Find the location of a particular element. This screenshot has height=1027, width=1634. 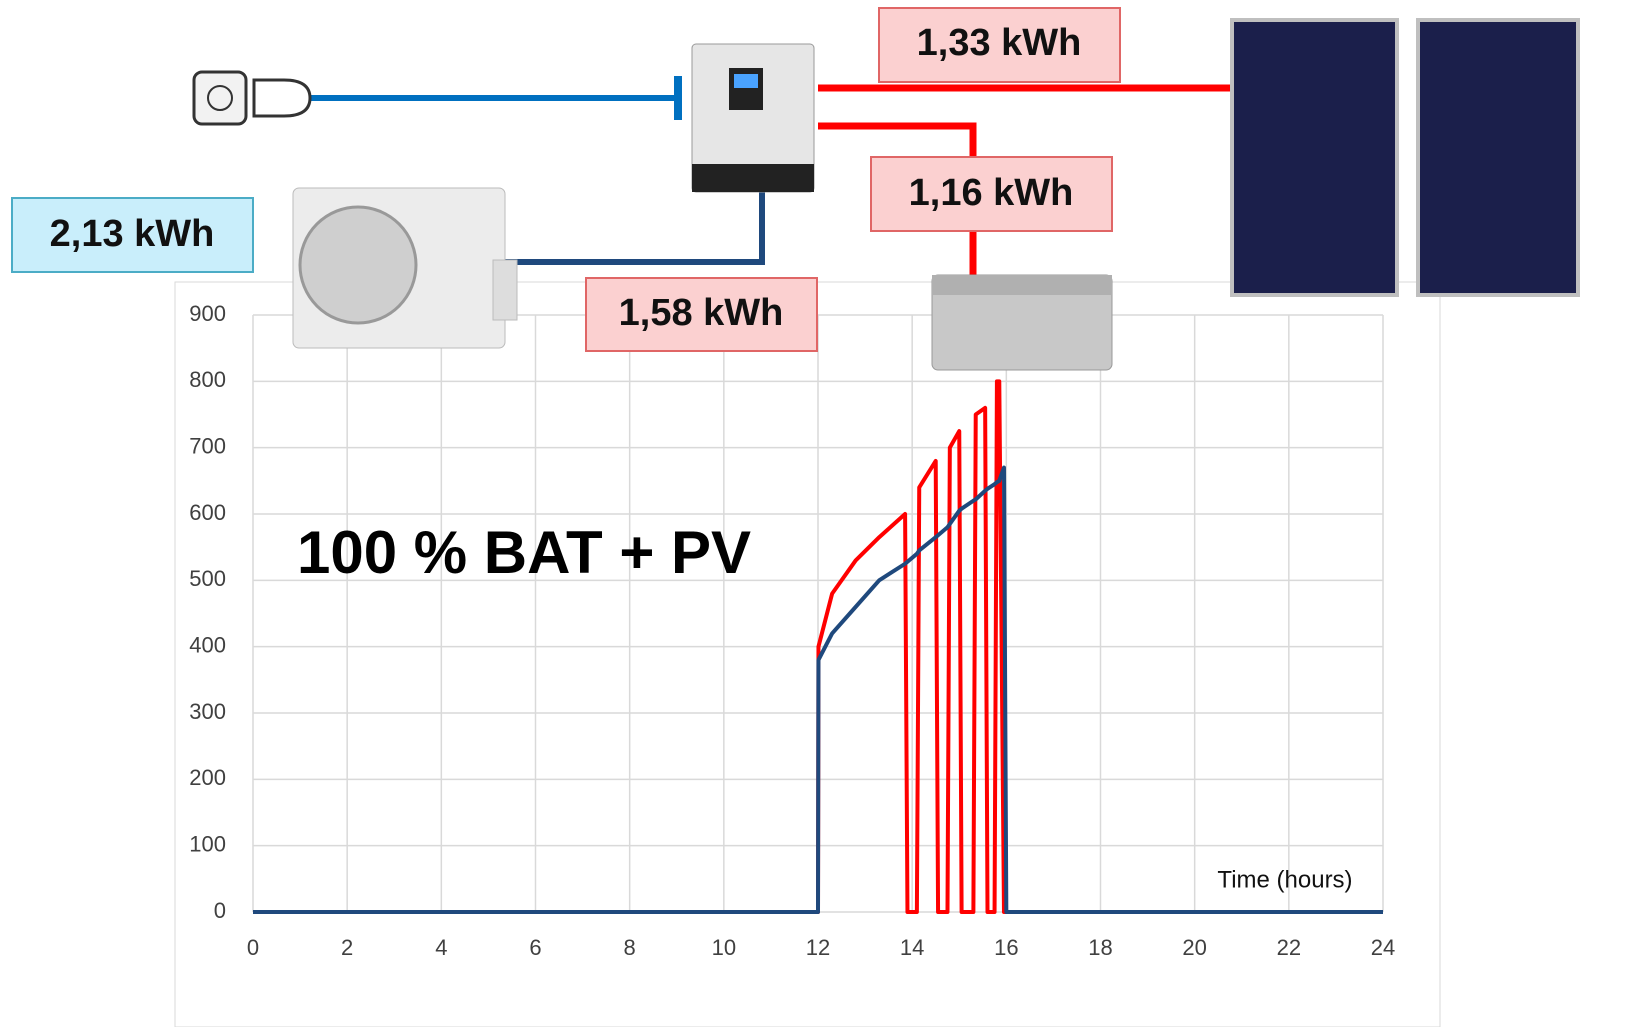

energy-label: 1,33 kWh is located at coordinates (999, 43).